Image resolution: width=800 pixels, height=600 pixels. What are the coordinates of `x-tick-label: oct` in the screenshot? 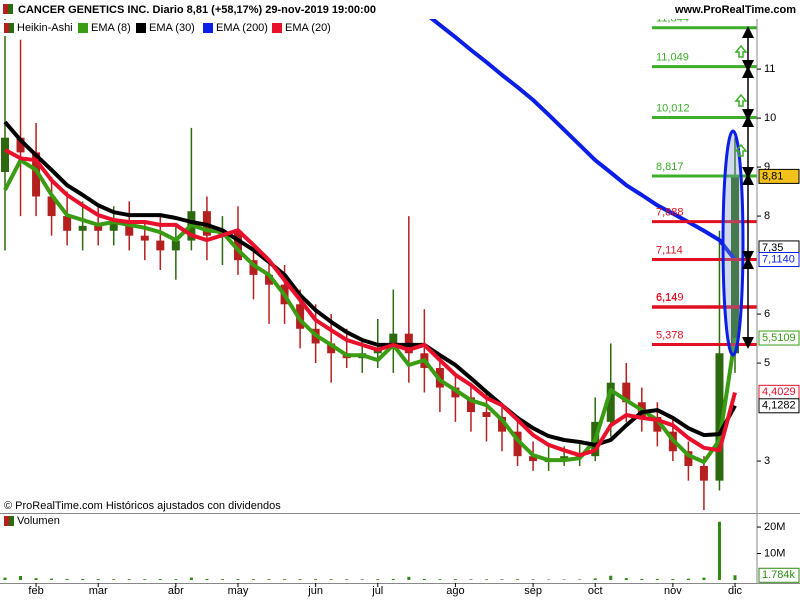 It's located at (595, 591).